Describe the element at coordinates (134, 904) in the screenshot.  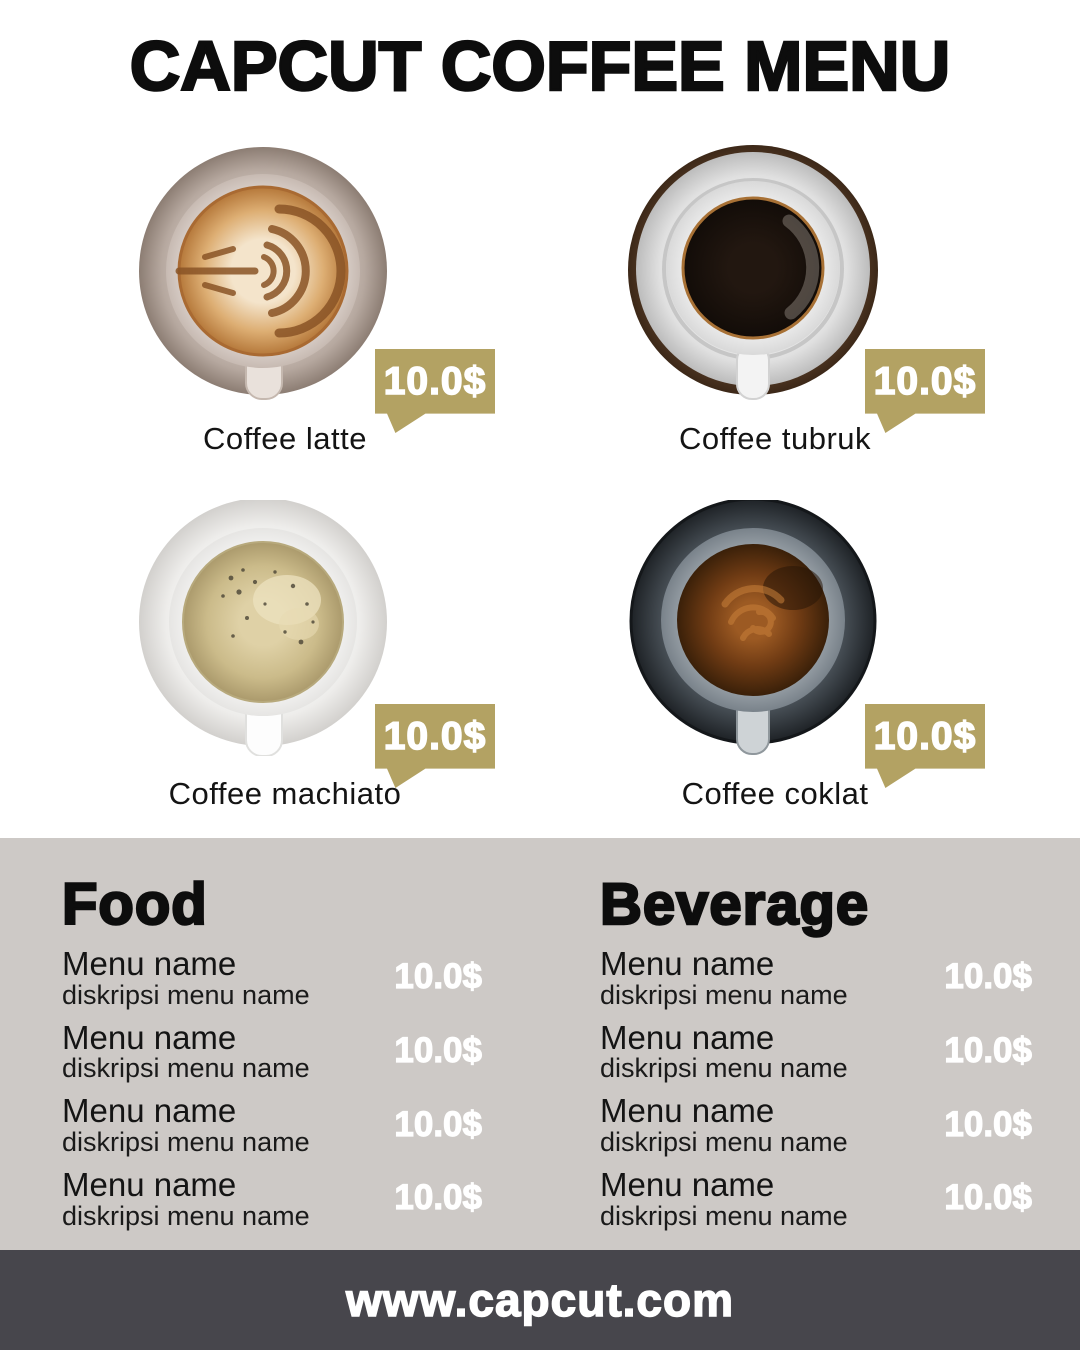
I see `food-heading: Food` at that location.